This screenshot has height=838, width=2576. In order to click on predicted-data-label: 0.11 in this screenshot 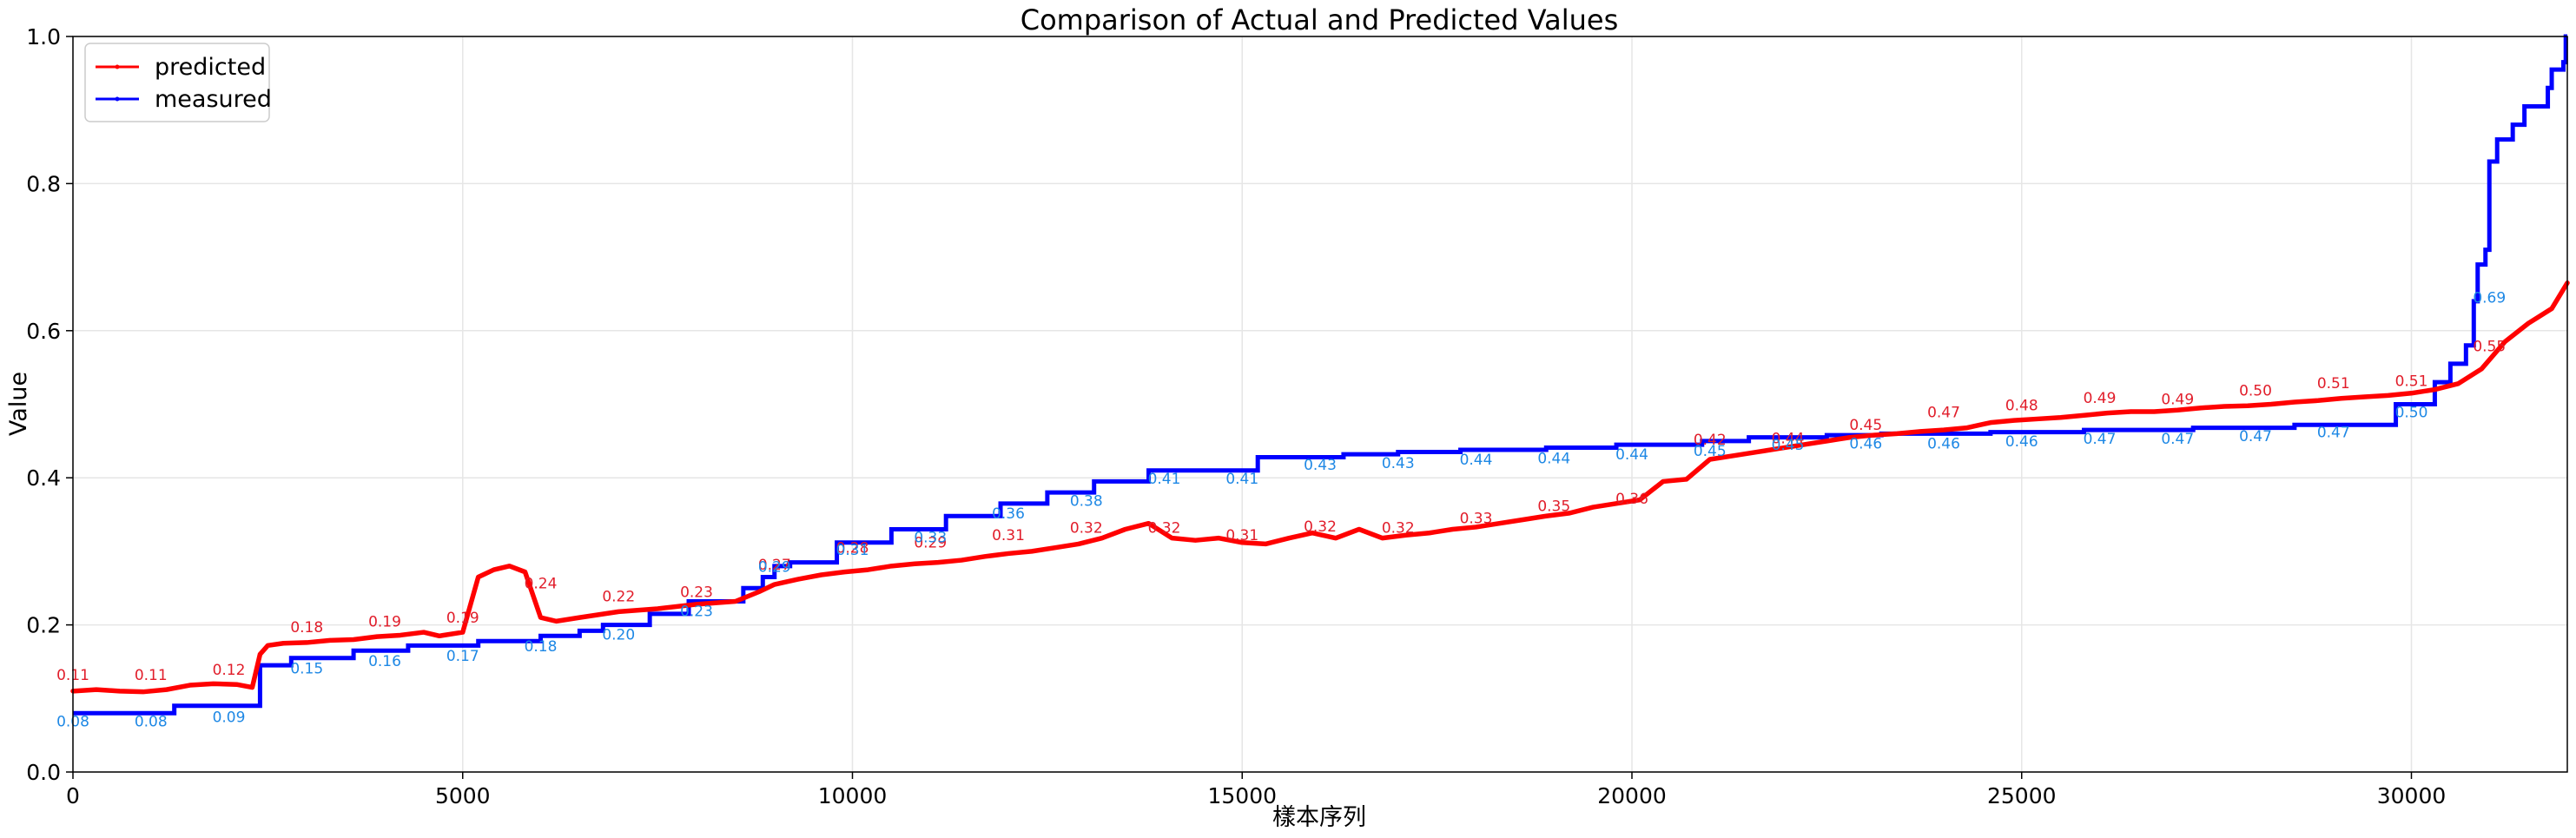, I will do `click(151, 675)`.